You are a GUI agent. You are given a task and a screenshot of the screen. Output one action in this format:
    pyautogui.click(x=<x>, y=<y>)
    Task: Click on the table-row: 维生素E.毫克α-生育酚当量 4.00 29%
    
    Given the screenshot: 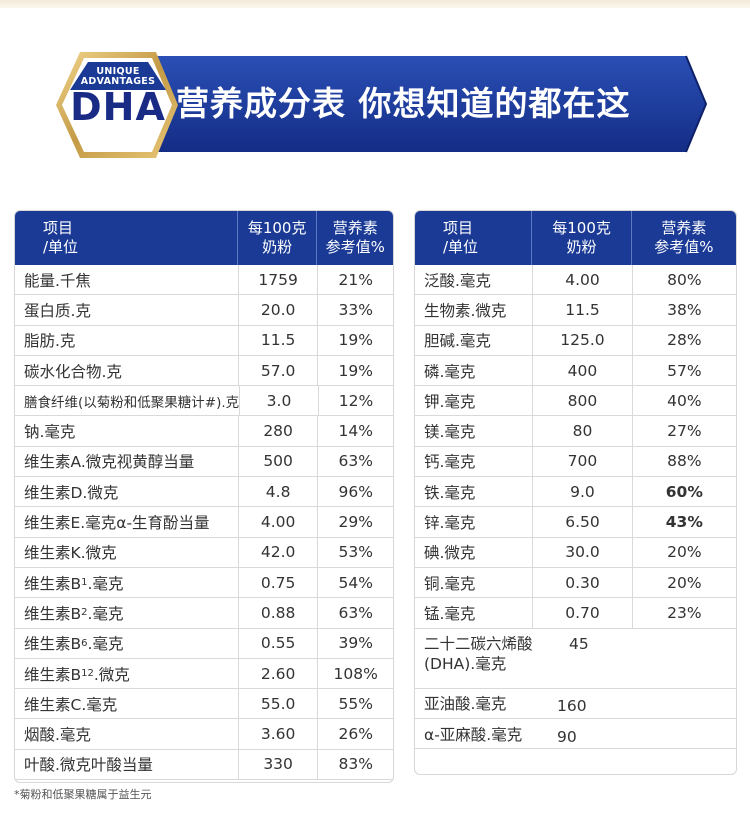 What is the action you would take?
    pyautogui.click(x=204, y=522)
    